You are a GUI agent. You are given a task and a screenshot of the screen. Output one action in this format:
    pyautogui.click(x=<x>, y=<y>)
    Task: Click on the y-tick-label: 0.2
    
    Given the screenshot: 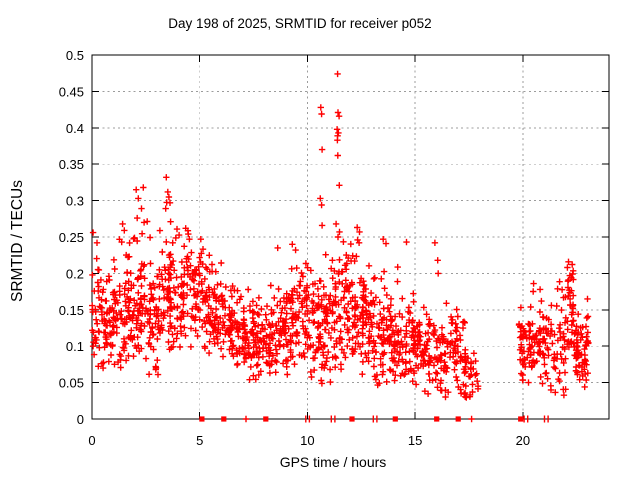 What is the action you would take?
    pyautogui.click(x=75, y=273)
    